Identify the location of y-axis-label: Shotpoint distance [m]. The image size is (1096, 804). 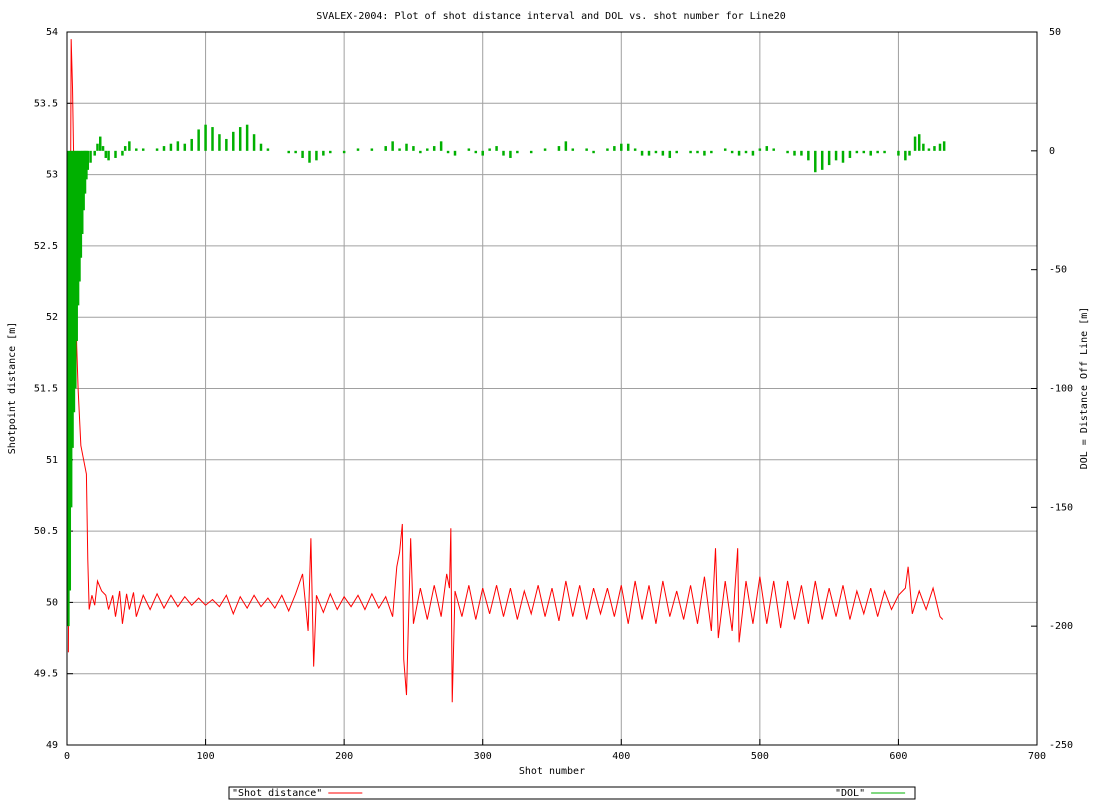
(12, 388).